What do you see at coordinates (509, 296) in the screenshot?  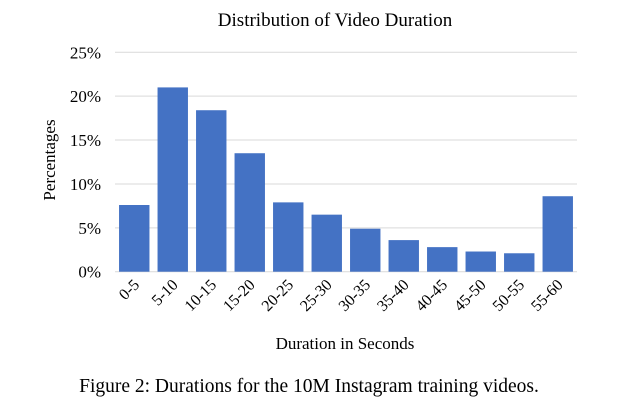 I see `x-tick-label: 50-55` at bounding box center [509, 296].